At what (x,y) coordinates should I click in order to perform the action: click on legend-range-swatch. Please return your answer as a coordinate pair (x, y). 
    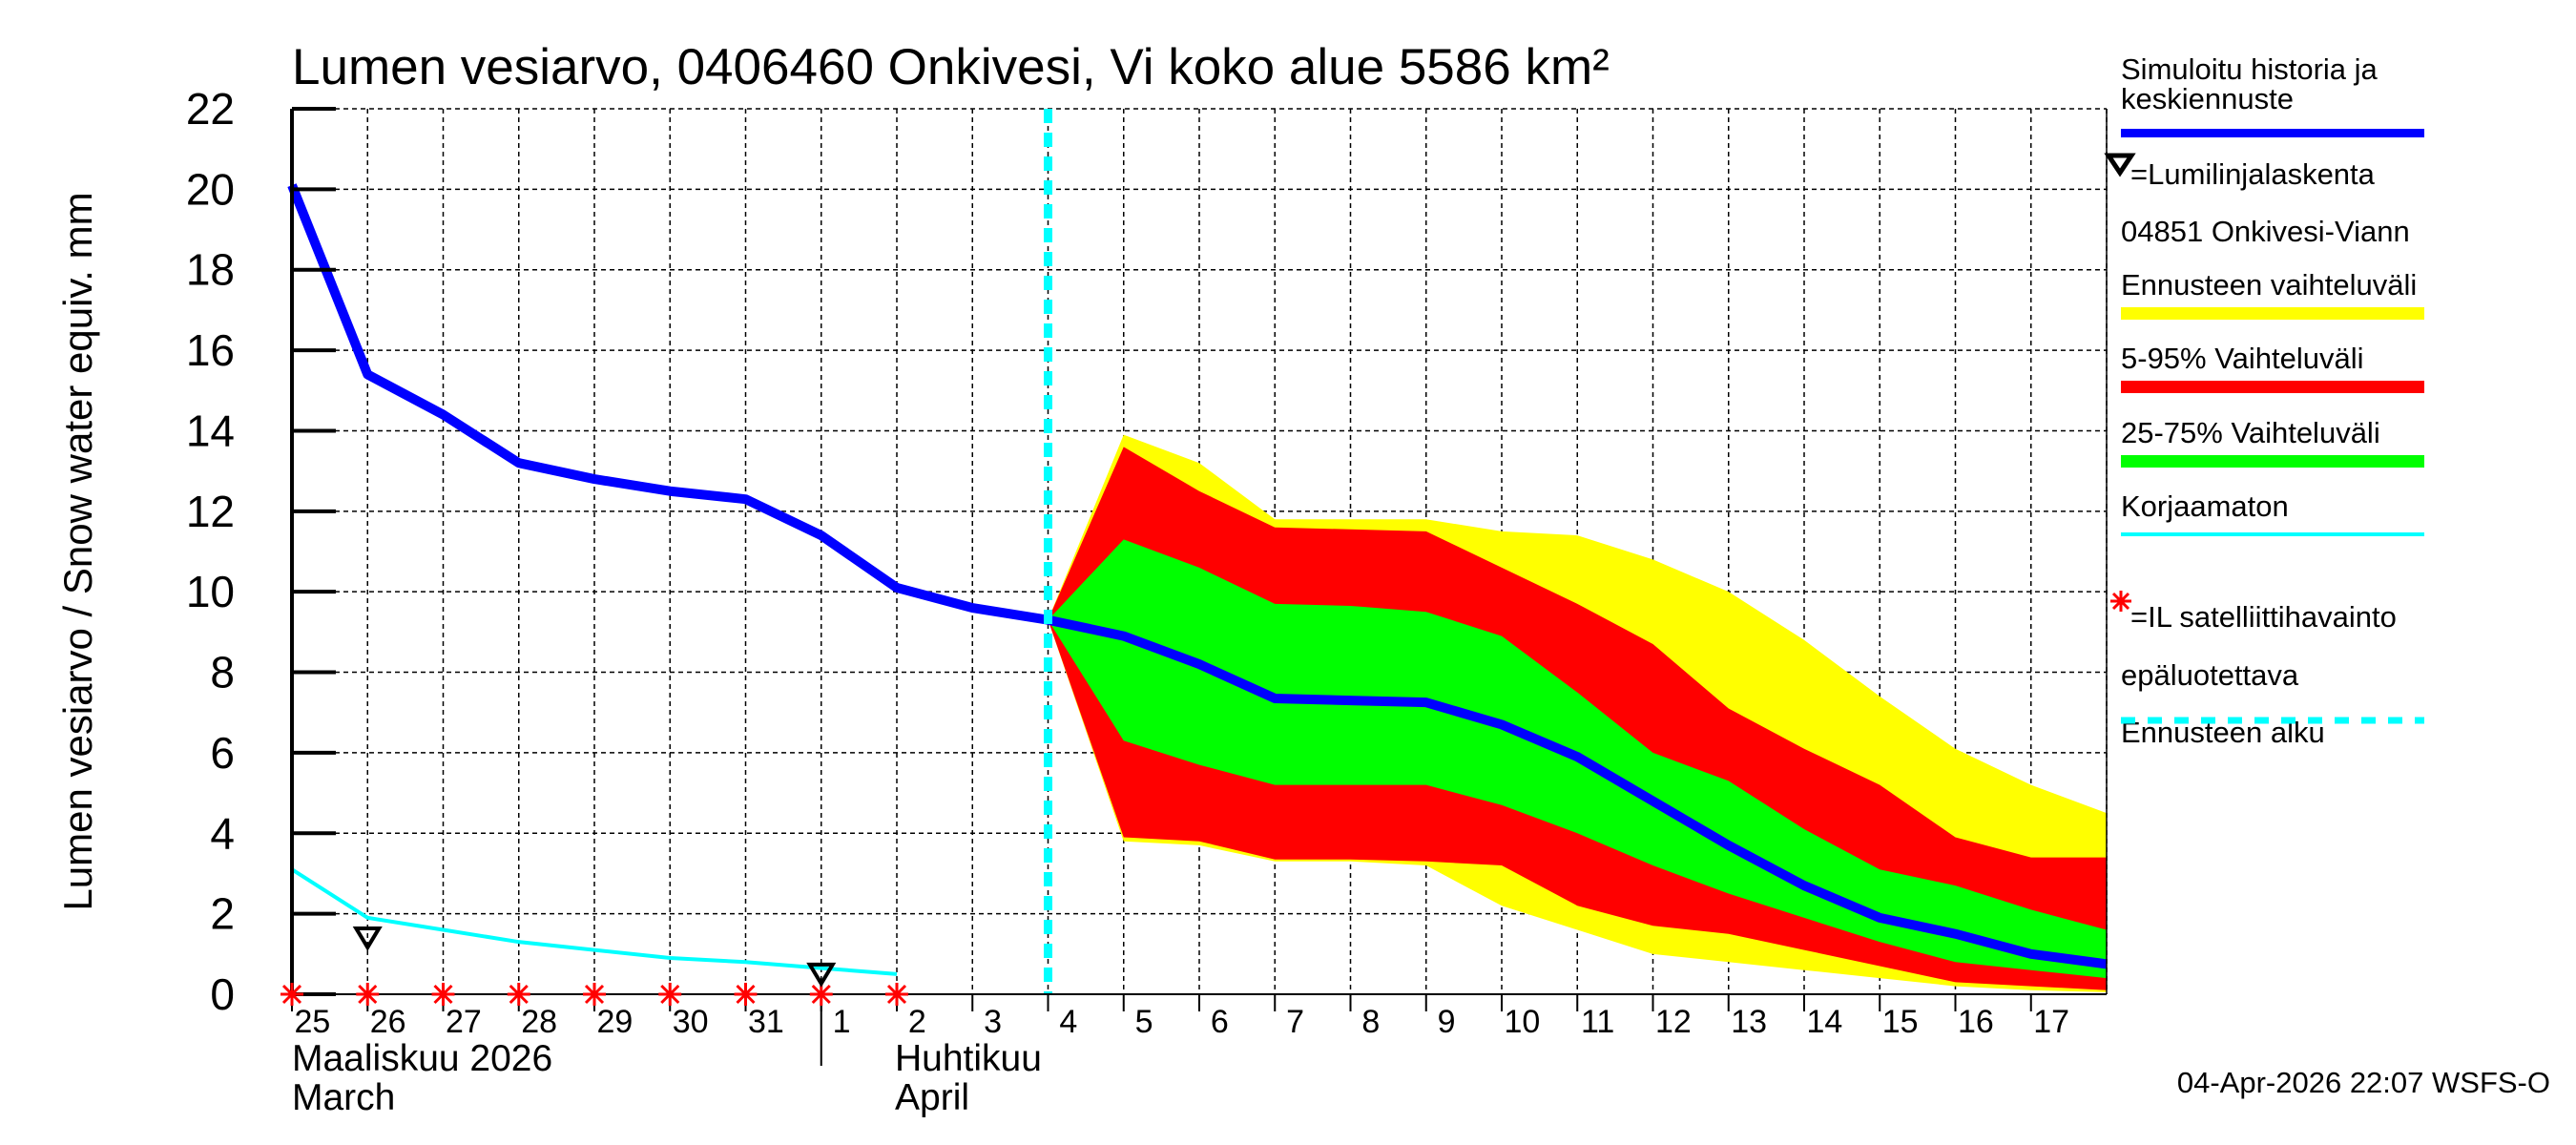
    Looking at the image, I should click on (2272, 313).